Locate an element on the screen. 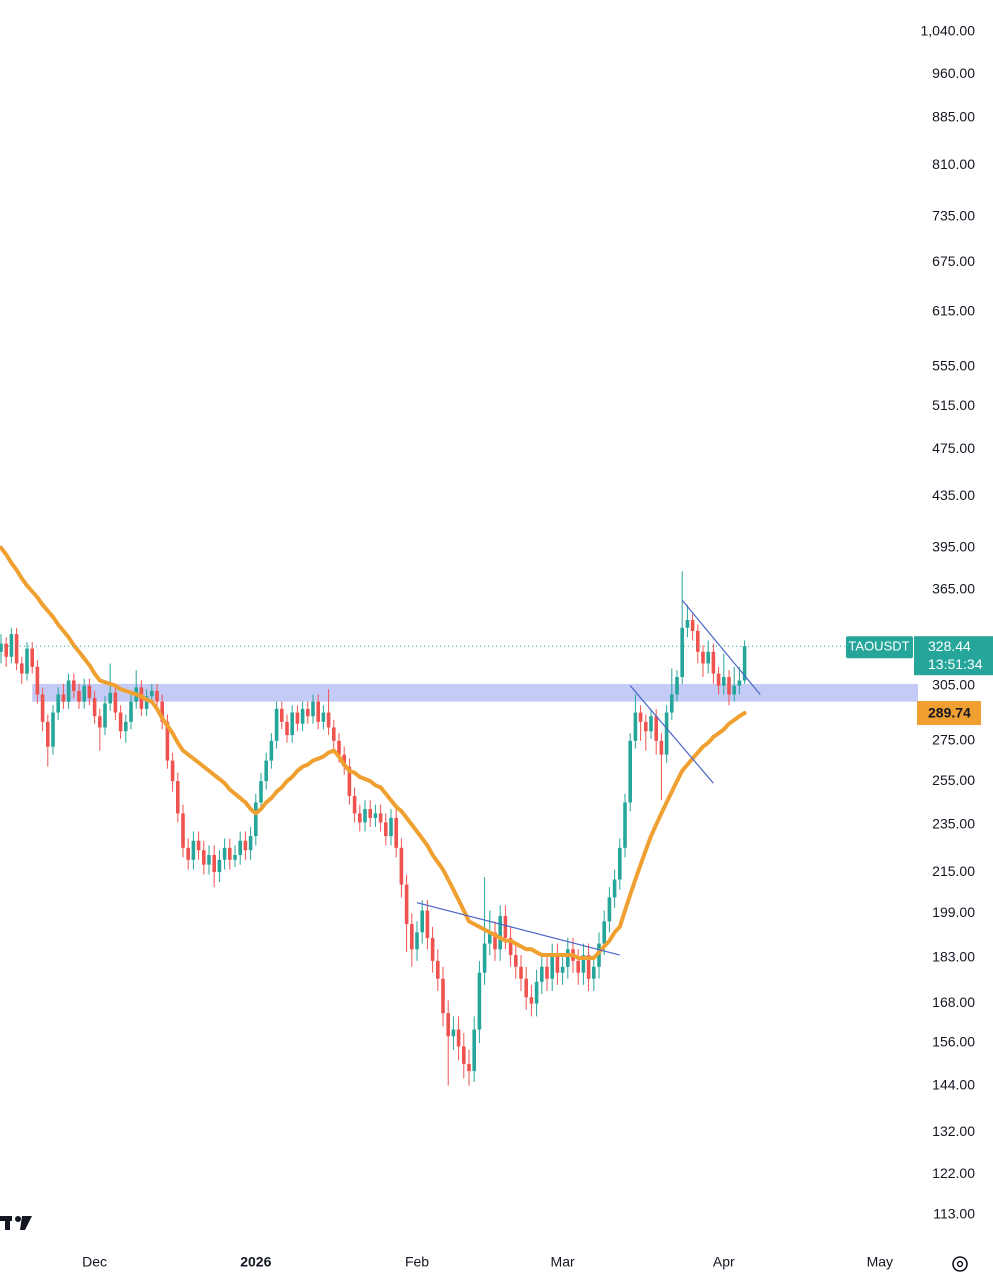 The image size is (993, 1277). symbol-label: TAOUSDT is located at coordinates (878, 646).